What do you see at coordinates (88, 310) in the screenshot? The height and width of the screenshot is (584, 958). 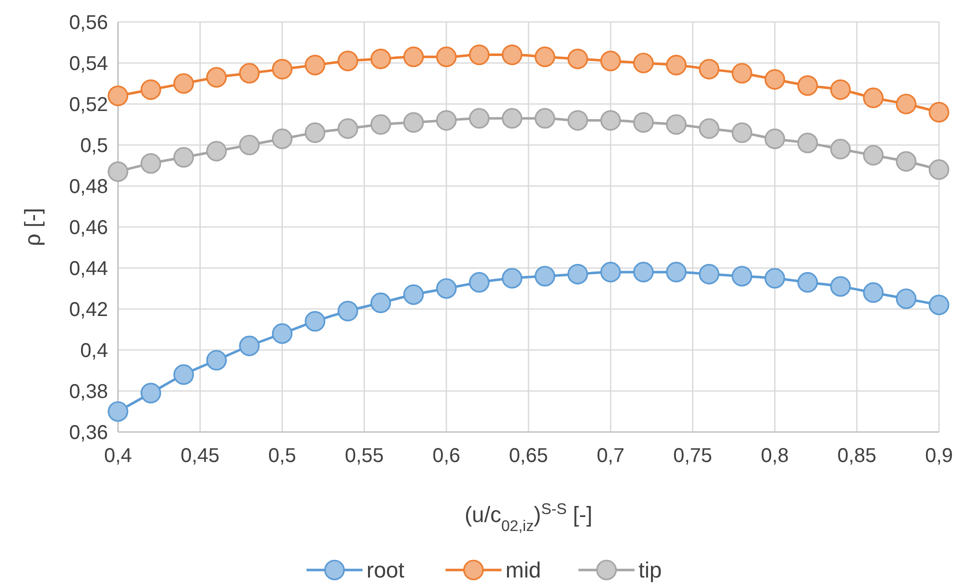 I see `y-tick-label: 0,42` at bounding box center [88, 310].